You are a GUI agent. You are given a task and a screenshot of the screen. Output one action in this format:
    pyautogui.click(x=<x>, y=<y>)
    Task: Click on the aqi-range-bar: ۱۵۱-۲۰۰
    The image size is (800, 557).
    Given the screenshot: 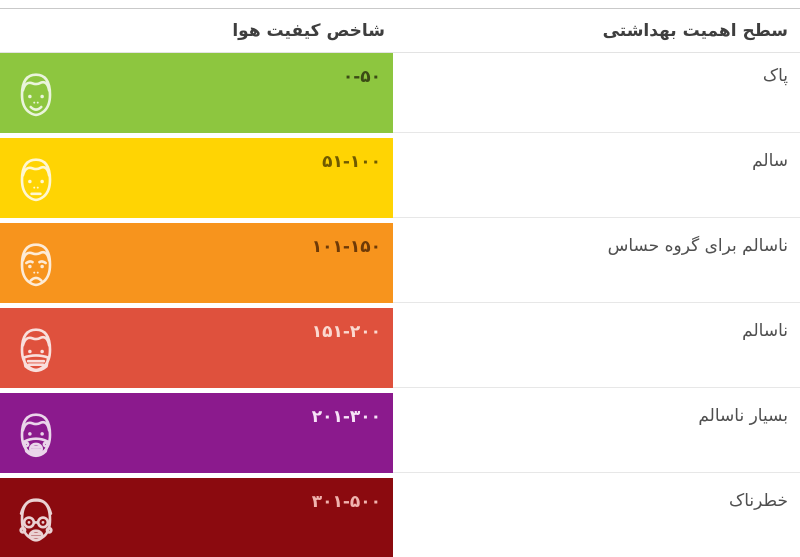 What is the action you would take?
    pyautogui.click(x=196, y=348)
    